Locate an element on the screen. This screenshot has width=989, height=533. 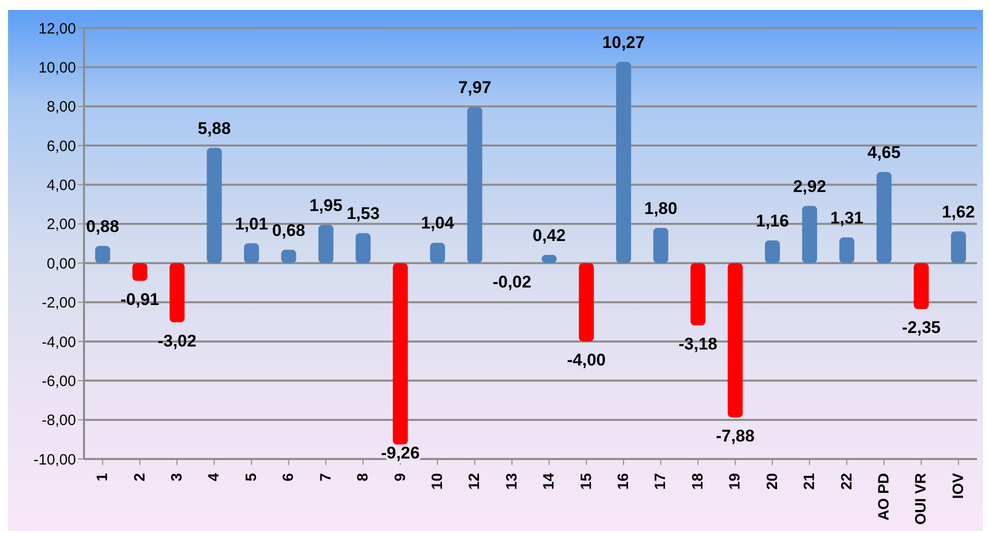
data-label: -9,26 is located at coordinates (400, 453).